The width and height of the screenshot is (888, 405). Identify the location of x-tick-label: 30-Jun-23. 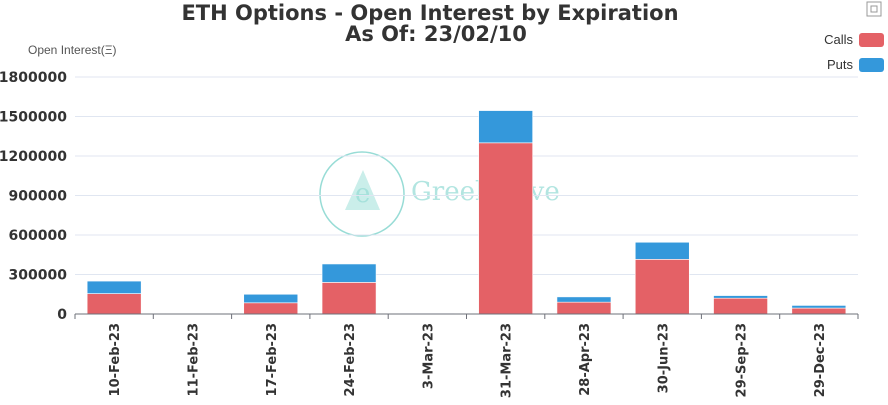
(663, 358).